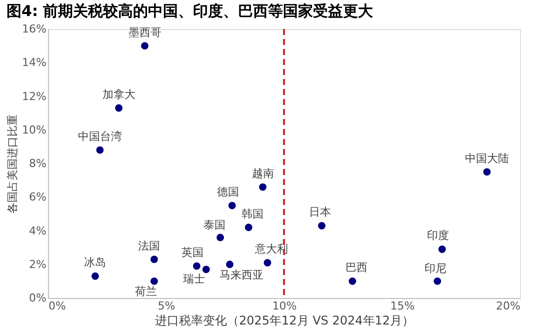 The image size is (534, 330). Describe the element at coordinates (486, 158) in the screenshot. I see `series-label: 中国大陆` at that location.